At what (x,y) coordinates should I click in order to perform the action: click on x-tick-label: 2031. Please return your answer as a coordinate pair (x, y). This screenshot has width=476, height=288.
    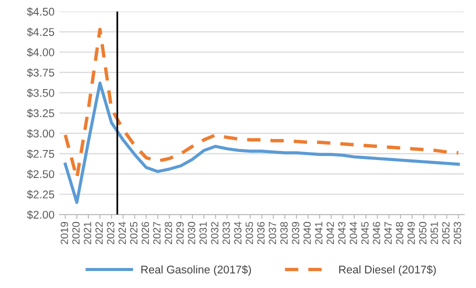
    Looking at the image, I should click on (203, 233).